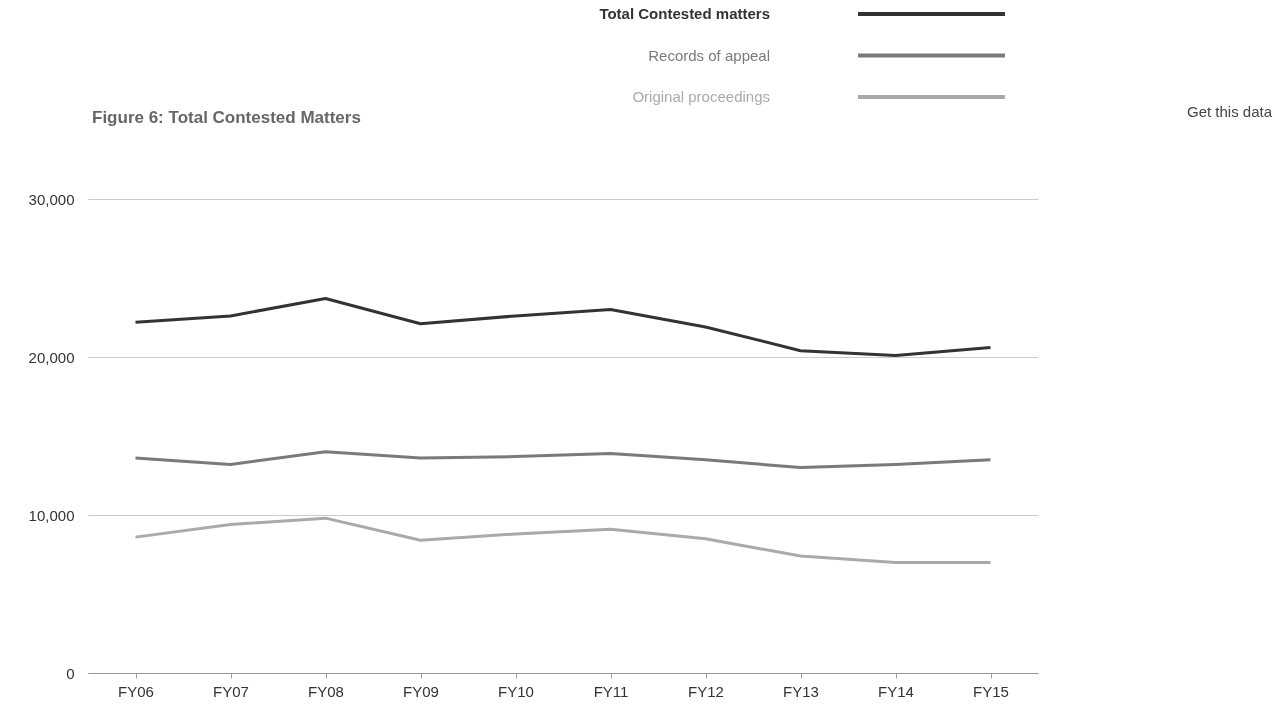 This screenshot has height=710, width=1275. I want to click on y-tick-label: 10,000, so click(51, 515).